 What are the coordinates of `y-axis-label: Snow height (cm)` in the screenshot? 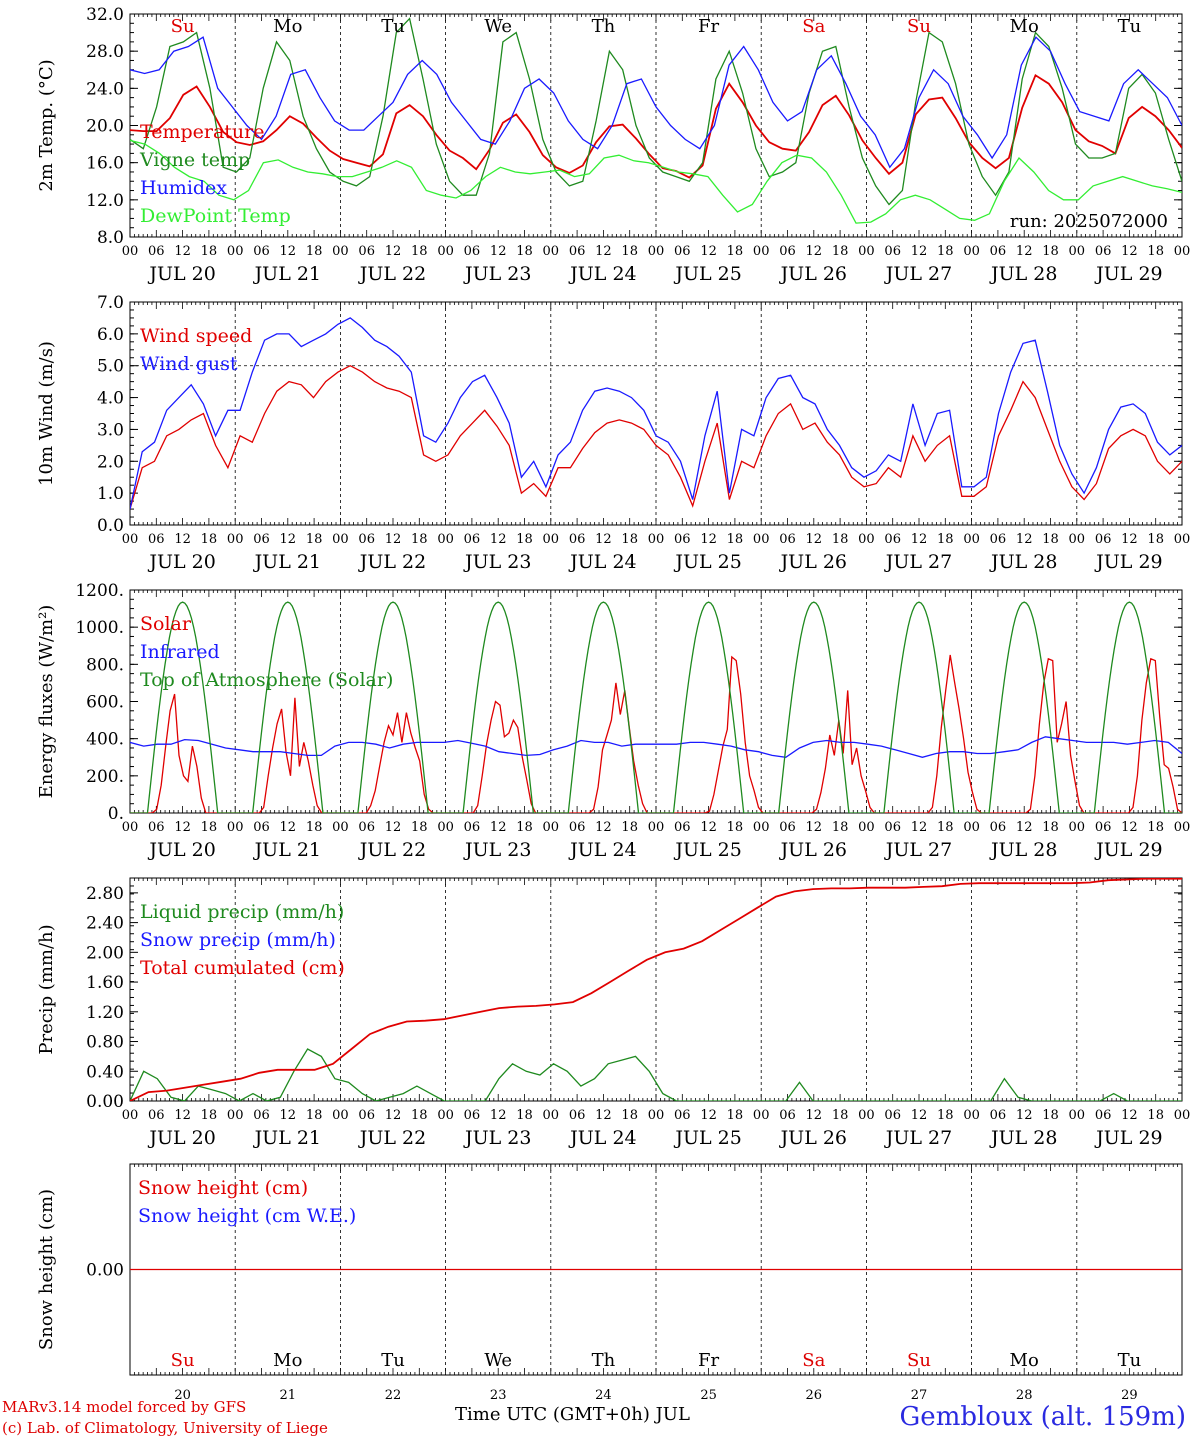 It's located at (46, 1269).